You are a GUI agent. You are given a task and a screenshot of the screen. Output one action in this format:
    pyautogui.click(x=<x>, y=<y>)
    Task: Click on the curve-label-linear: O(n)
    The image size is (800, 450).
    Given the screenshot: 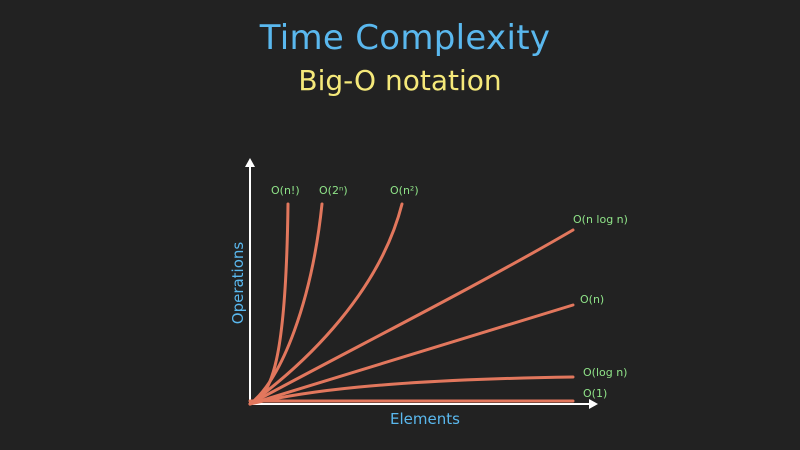 What is the action you would take?
    pyautogui.click(x=592, y=299)
    